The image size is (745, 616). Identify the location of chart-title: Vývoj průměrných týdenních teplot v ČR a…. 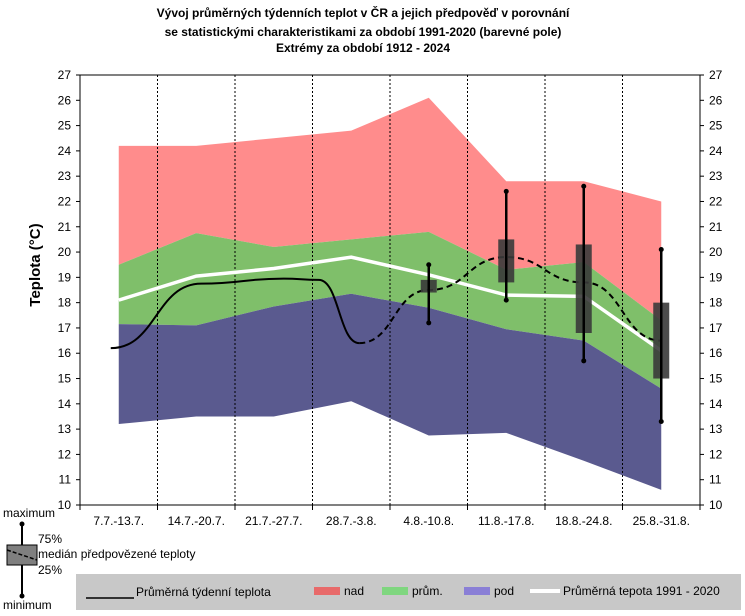
(363, 12).